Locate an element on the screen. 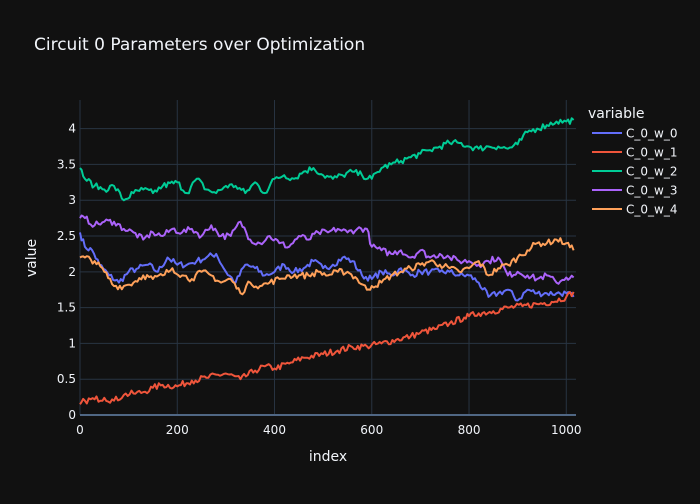 Image resolution: width=700 pixels, height=504 pixels. legend-item-label: C_0_w_2 is located at coordinates (651, 172).